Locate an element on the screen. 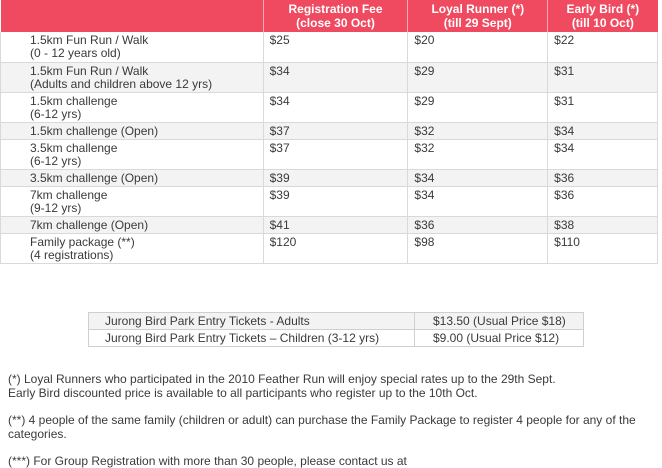 The width and height of the screenshot is (662, 468). category-cell: 1.5km challenge (Open) is located at coordinates (132, 131).